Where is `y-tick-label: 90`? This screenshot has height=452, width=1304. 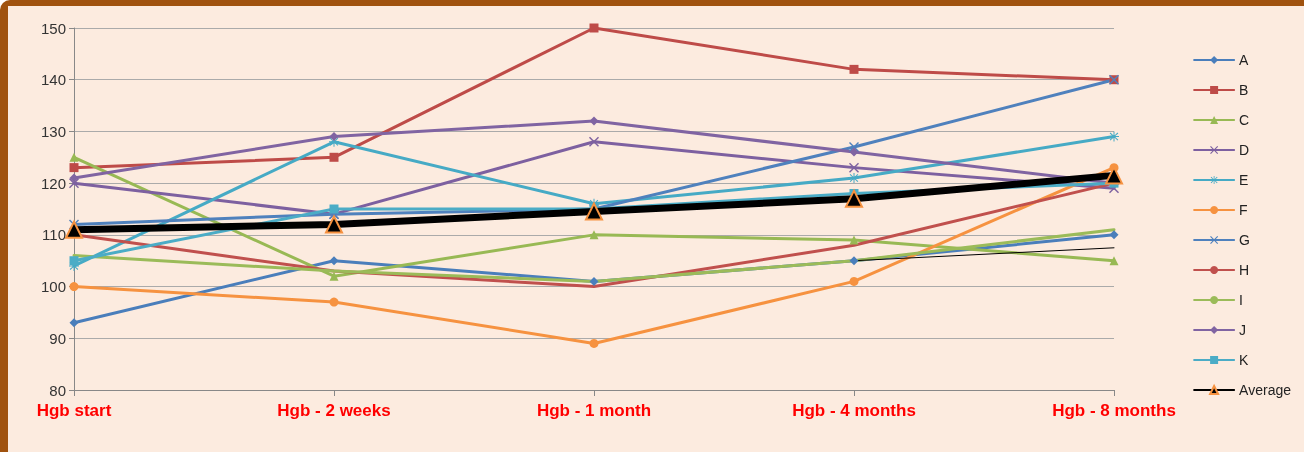 y-tick-label: 90 is located at coordinates (57, 338).